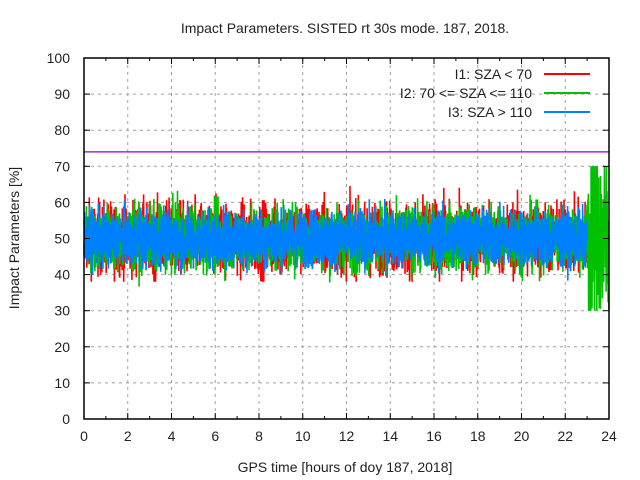 The width and height of the screenshot is (640, 480). What do you see at coordinates (66, 419) in the screenshot?
I see `y-tick-label: 0` at bounding box center [66, 419].